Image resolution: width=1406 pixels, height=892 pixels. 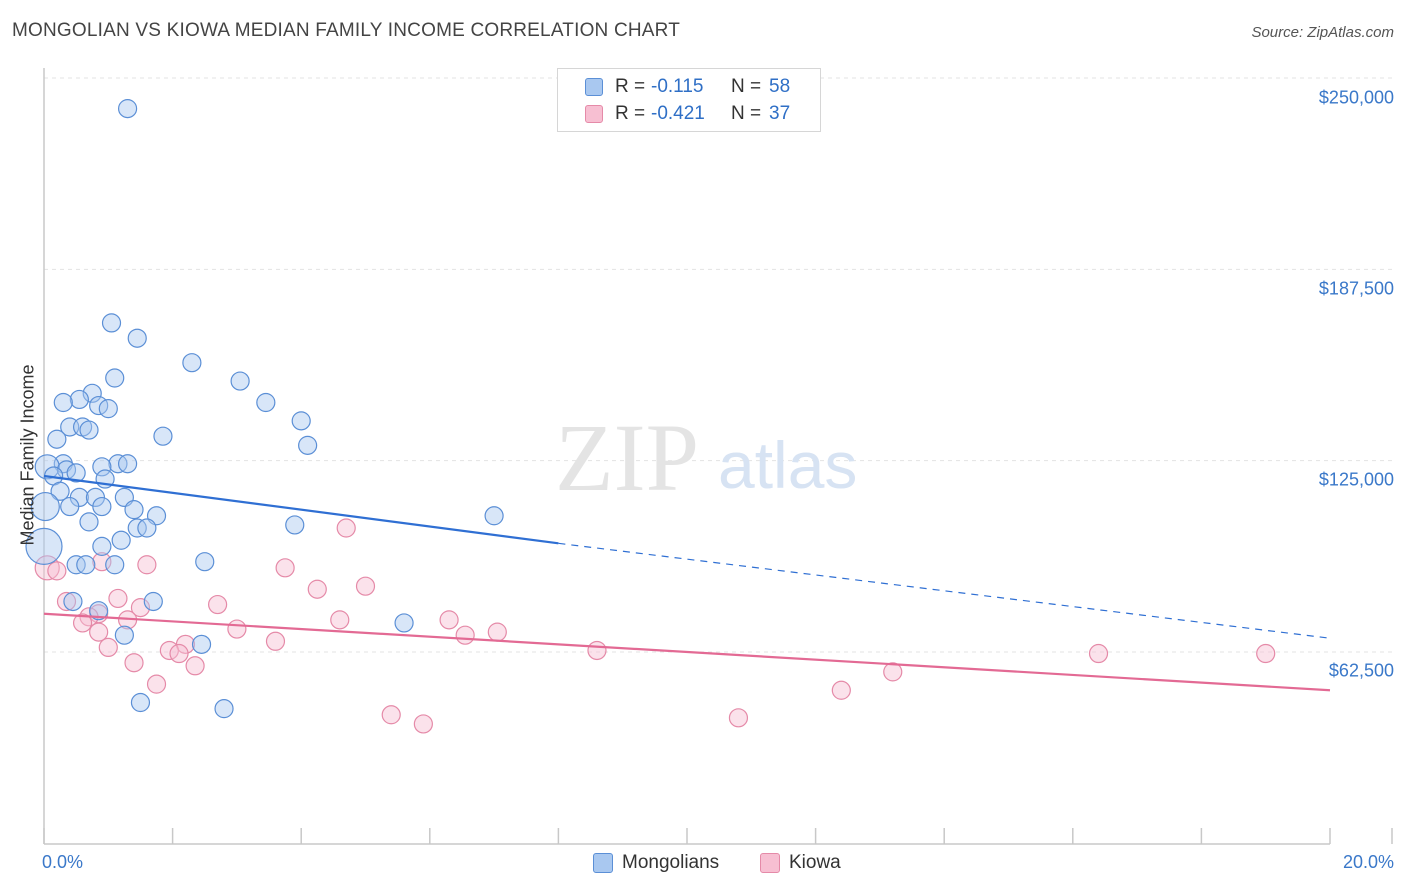 What do you see at coordinates (27, 455) in the screenshot?
I see `y-axis-label: Median Family Income` at bounding box center [27, 455].